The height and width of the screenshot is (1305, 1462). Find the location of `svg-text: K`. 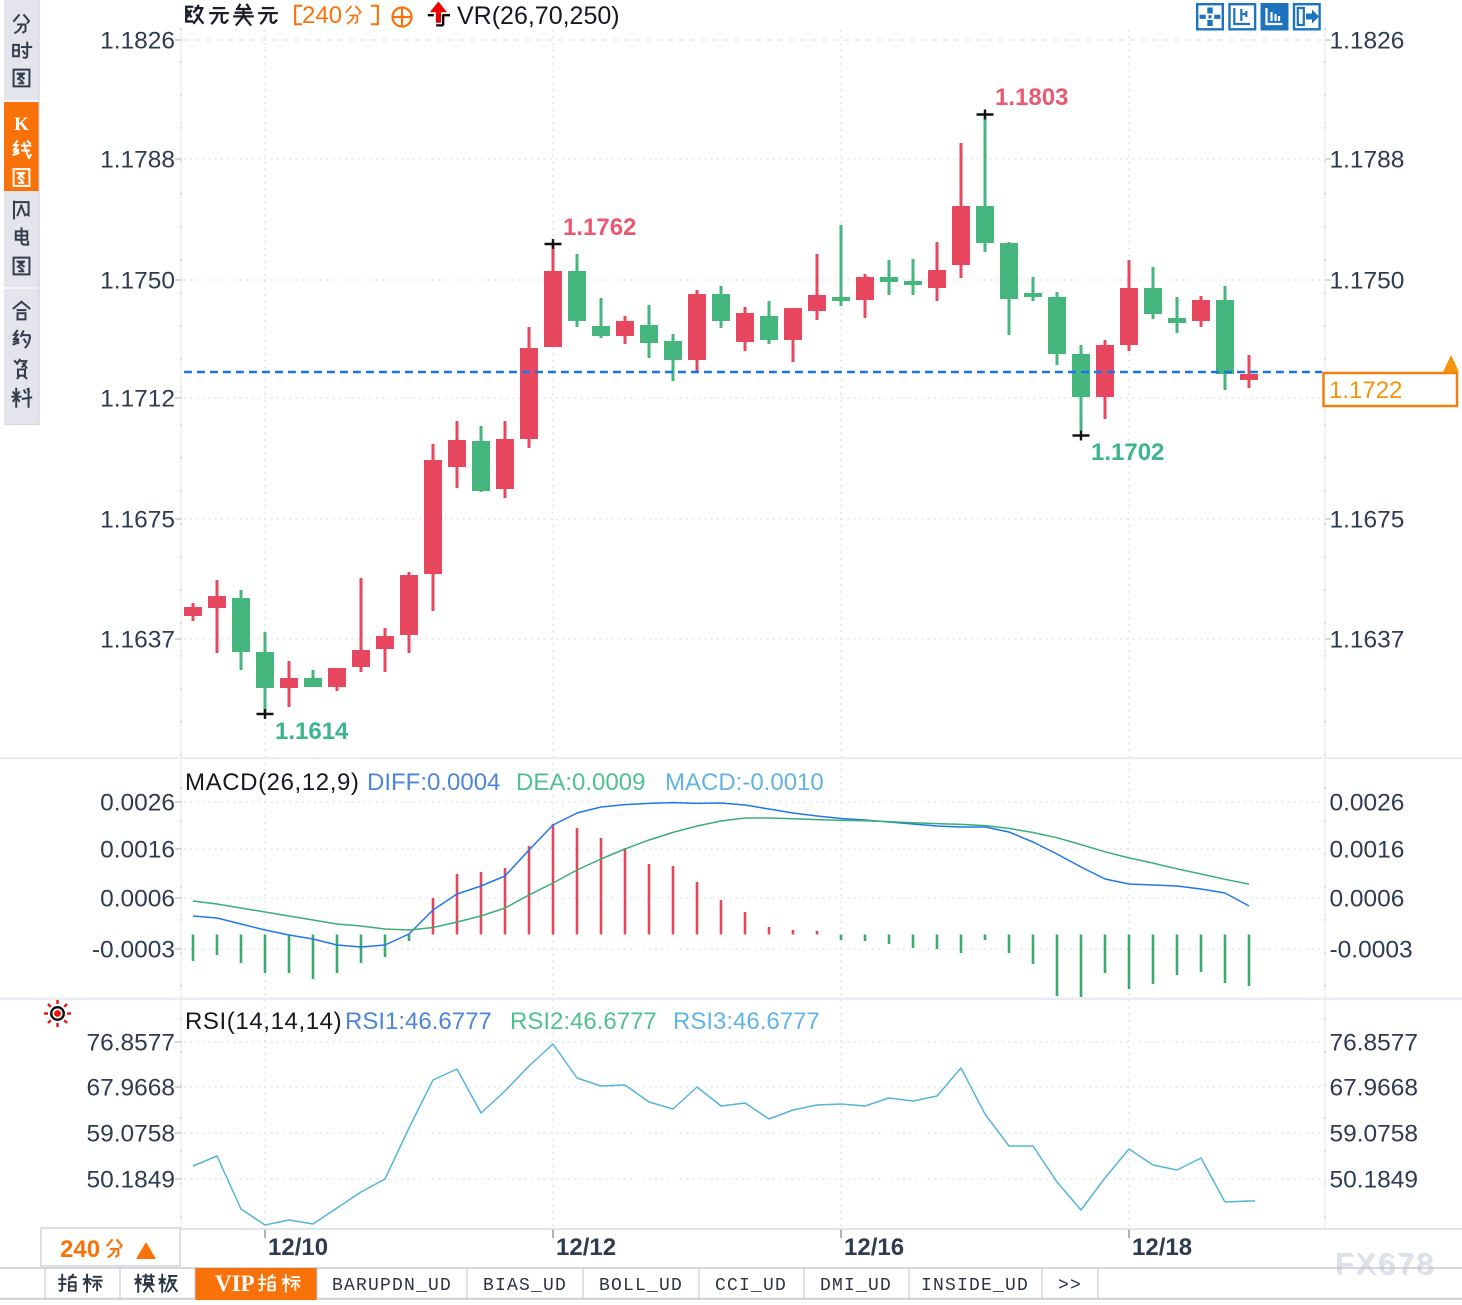

svg-text: K is located at coordinates (21, 124).